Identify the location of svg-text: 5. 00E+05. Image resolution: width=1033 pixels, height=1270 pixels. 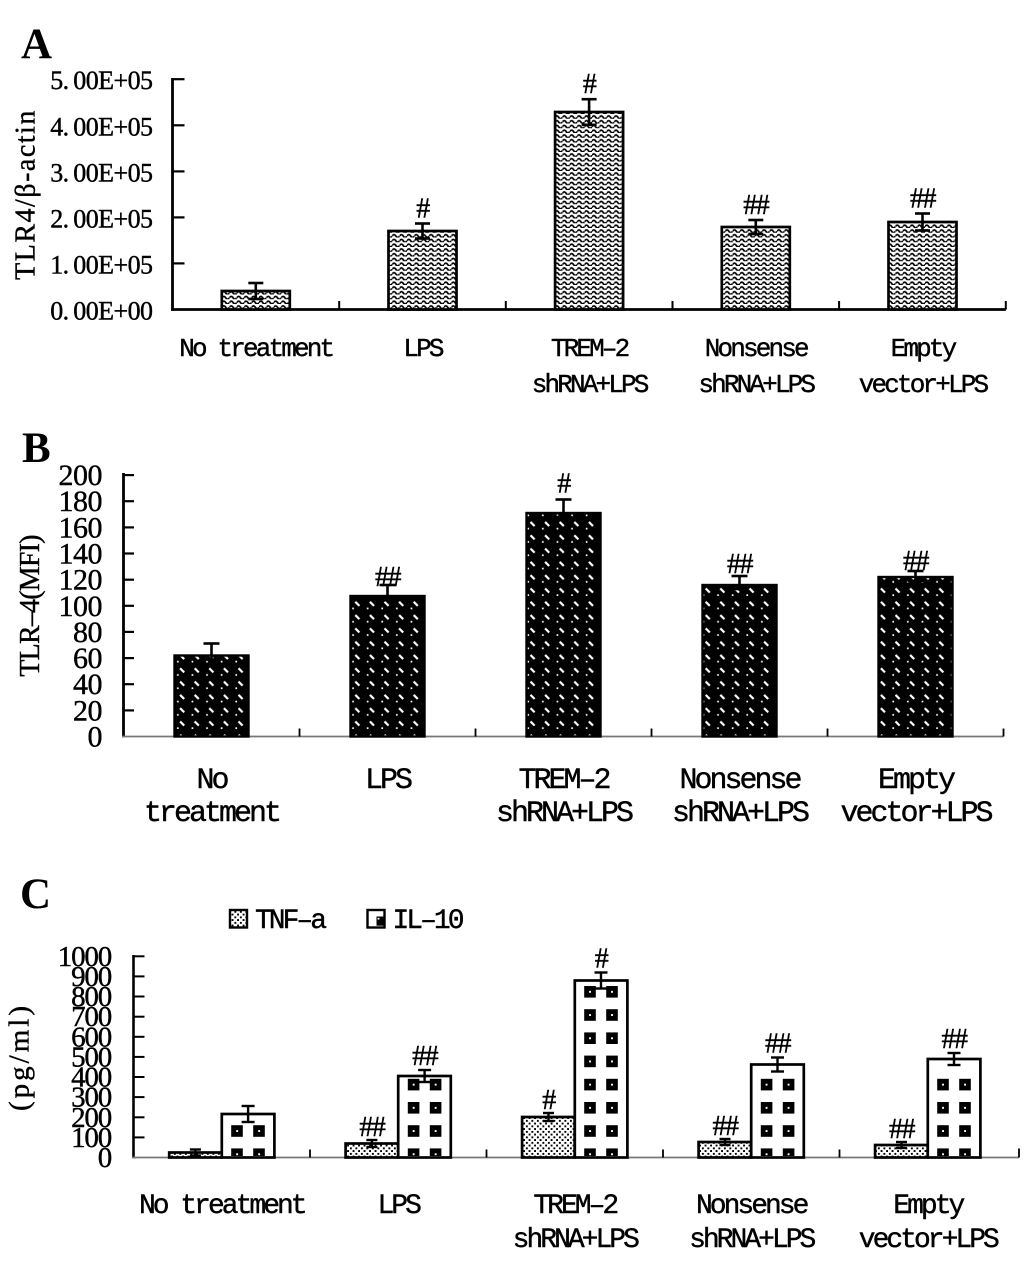
(101, 80).